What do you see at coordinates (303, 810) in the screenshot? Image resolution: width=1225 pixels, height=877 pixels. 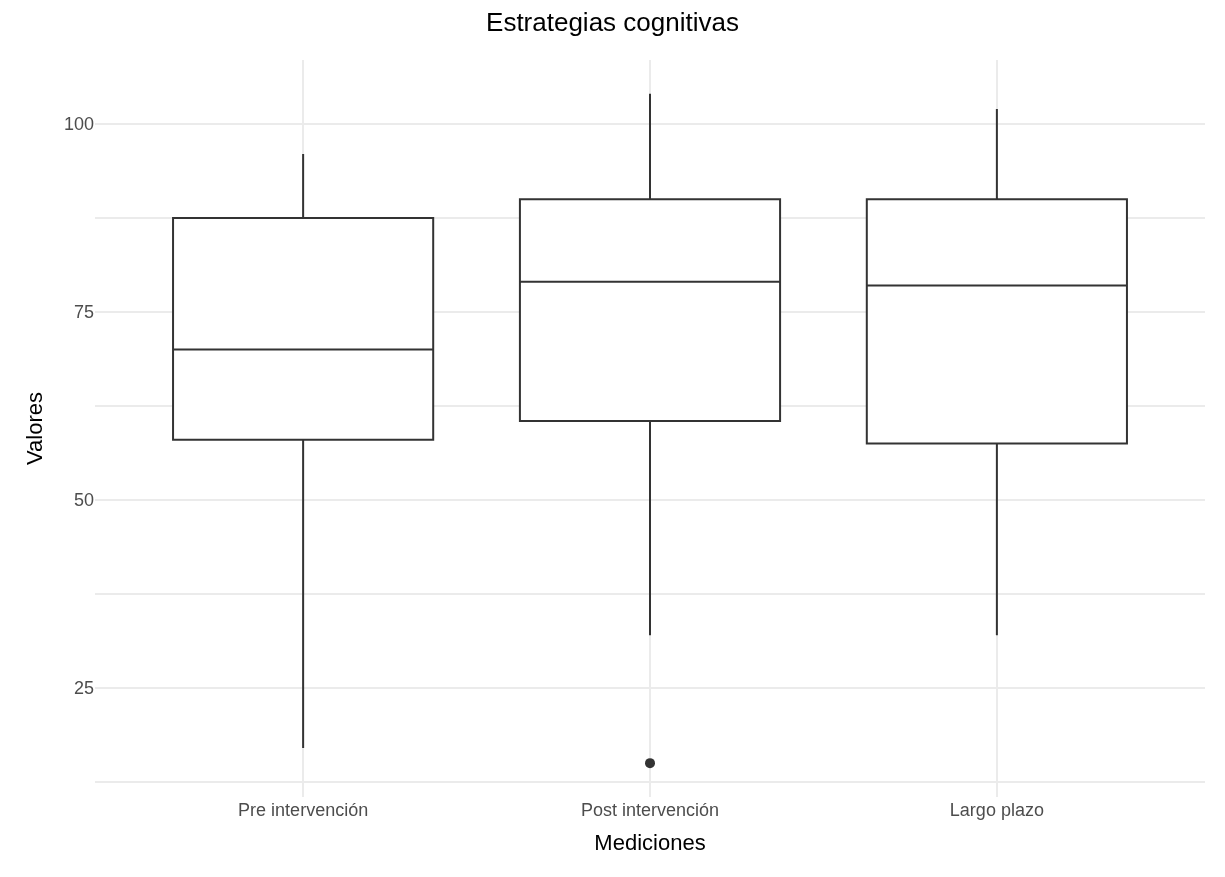 I see `x-tick-label: Pre intervención` at bounding box center [303, 810].